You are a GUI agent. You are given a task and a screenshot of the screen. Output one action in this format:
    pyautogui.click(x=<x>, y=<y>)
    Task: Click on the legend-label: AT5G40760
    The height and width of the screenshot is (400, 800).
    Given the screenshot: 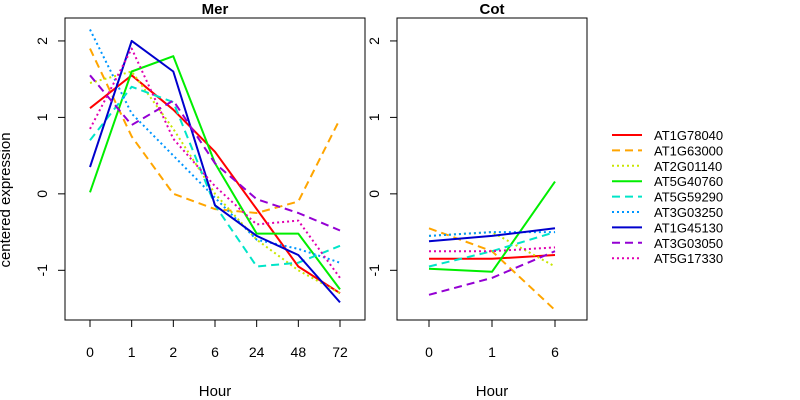 What is the action you would take?
    pyautogui.click(x=688, y=181)
    